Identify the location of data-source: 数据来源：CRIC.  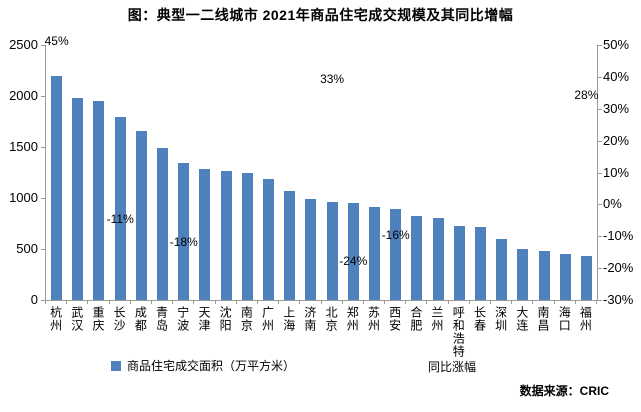
(564, 391).